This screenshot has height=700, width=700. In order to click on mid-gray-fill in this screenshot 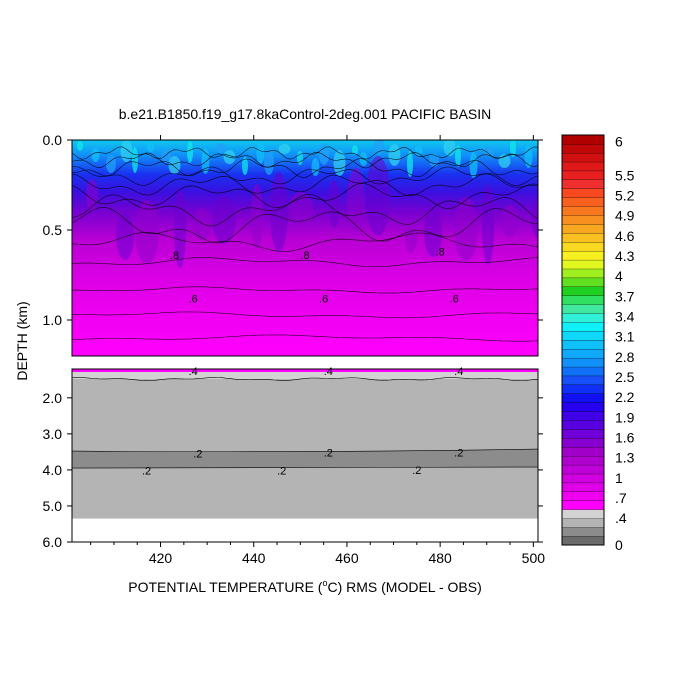, I will do `click(305, 449)`.